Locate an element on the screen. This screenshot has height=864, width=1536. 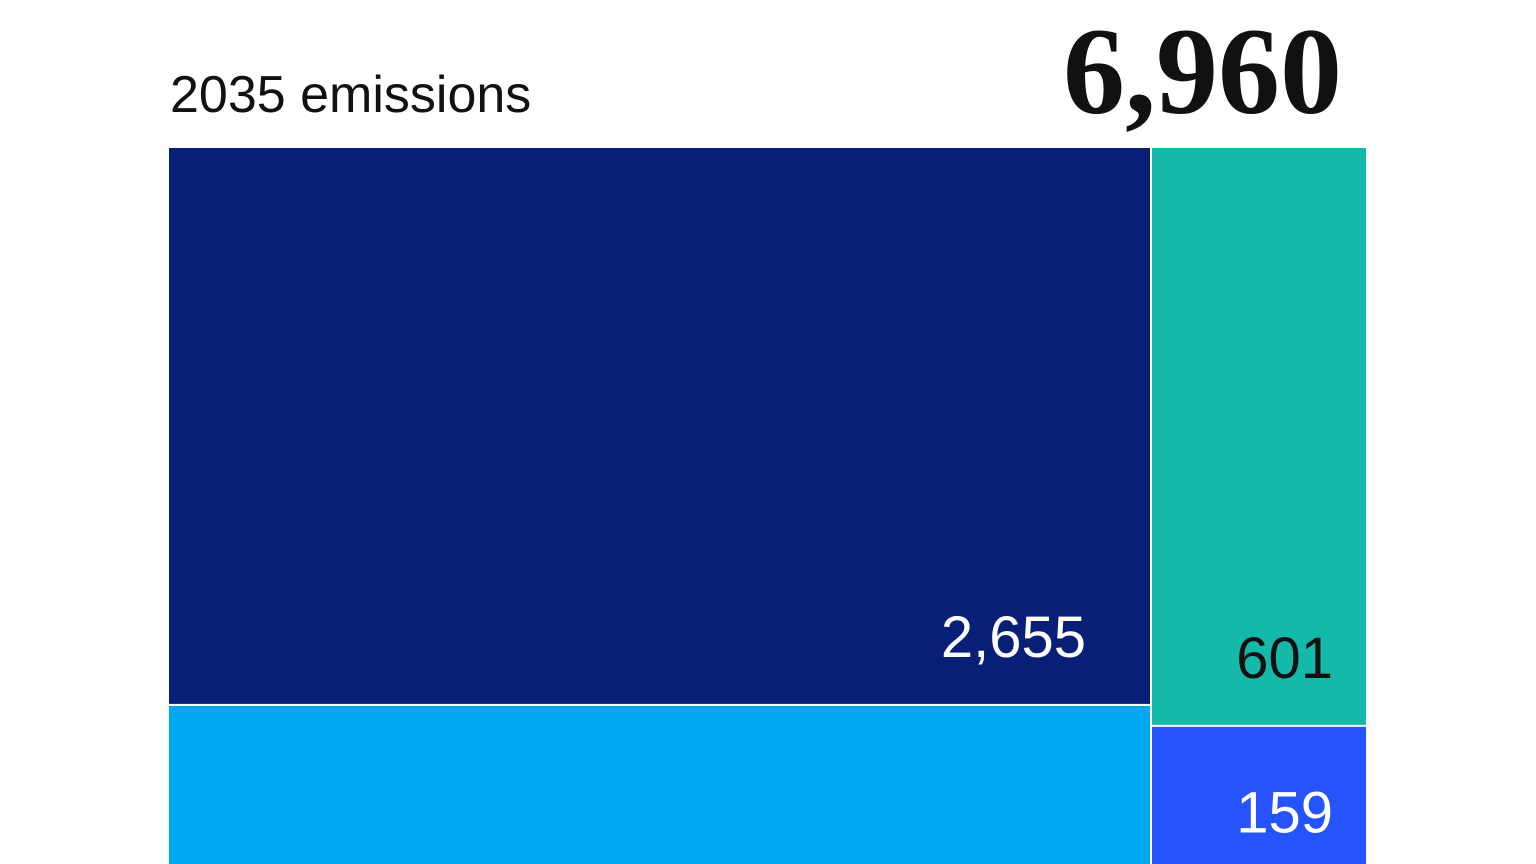
total-value: 6,960 is located at coordinates (1202, 71).